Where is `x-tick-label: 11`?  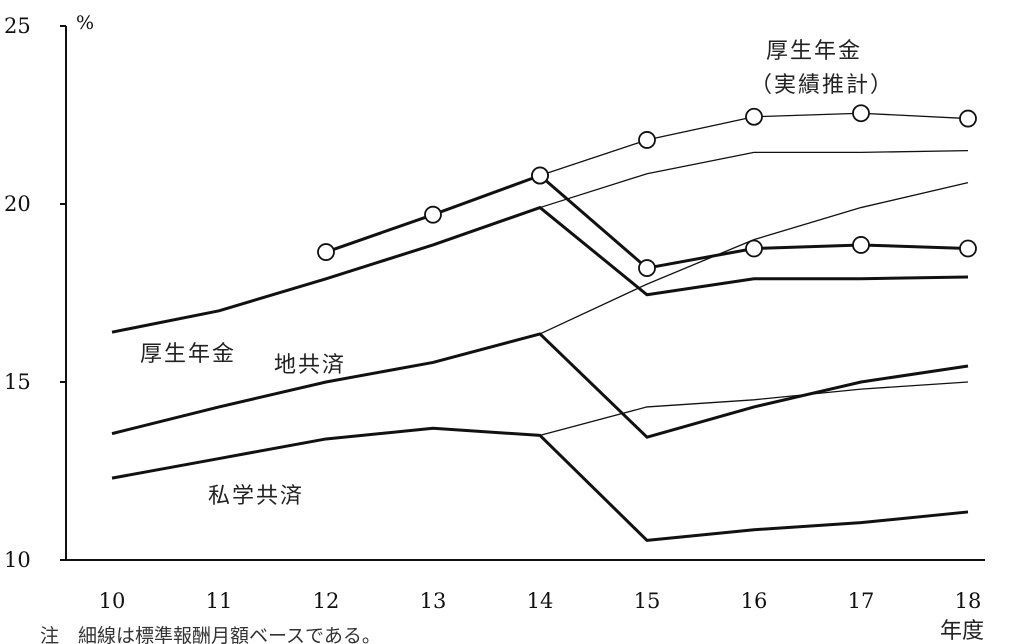
x-tick-label: 11 is located at coordinates (219, 601).